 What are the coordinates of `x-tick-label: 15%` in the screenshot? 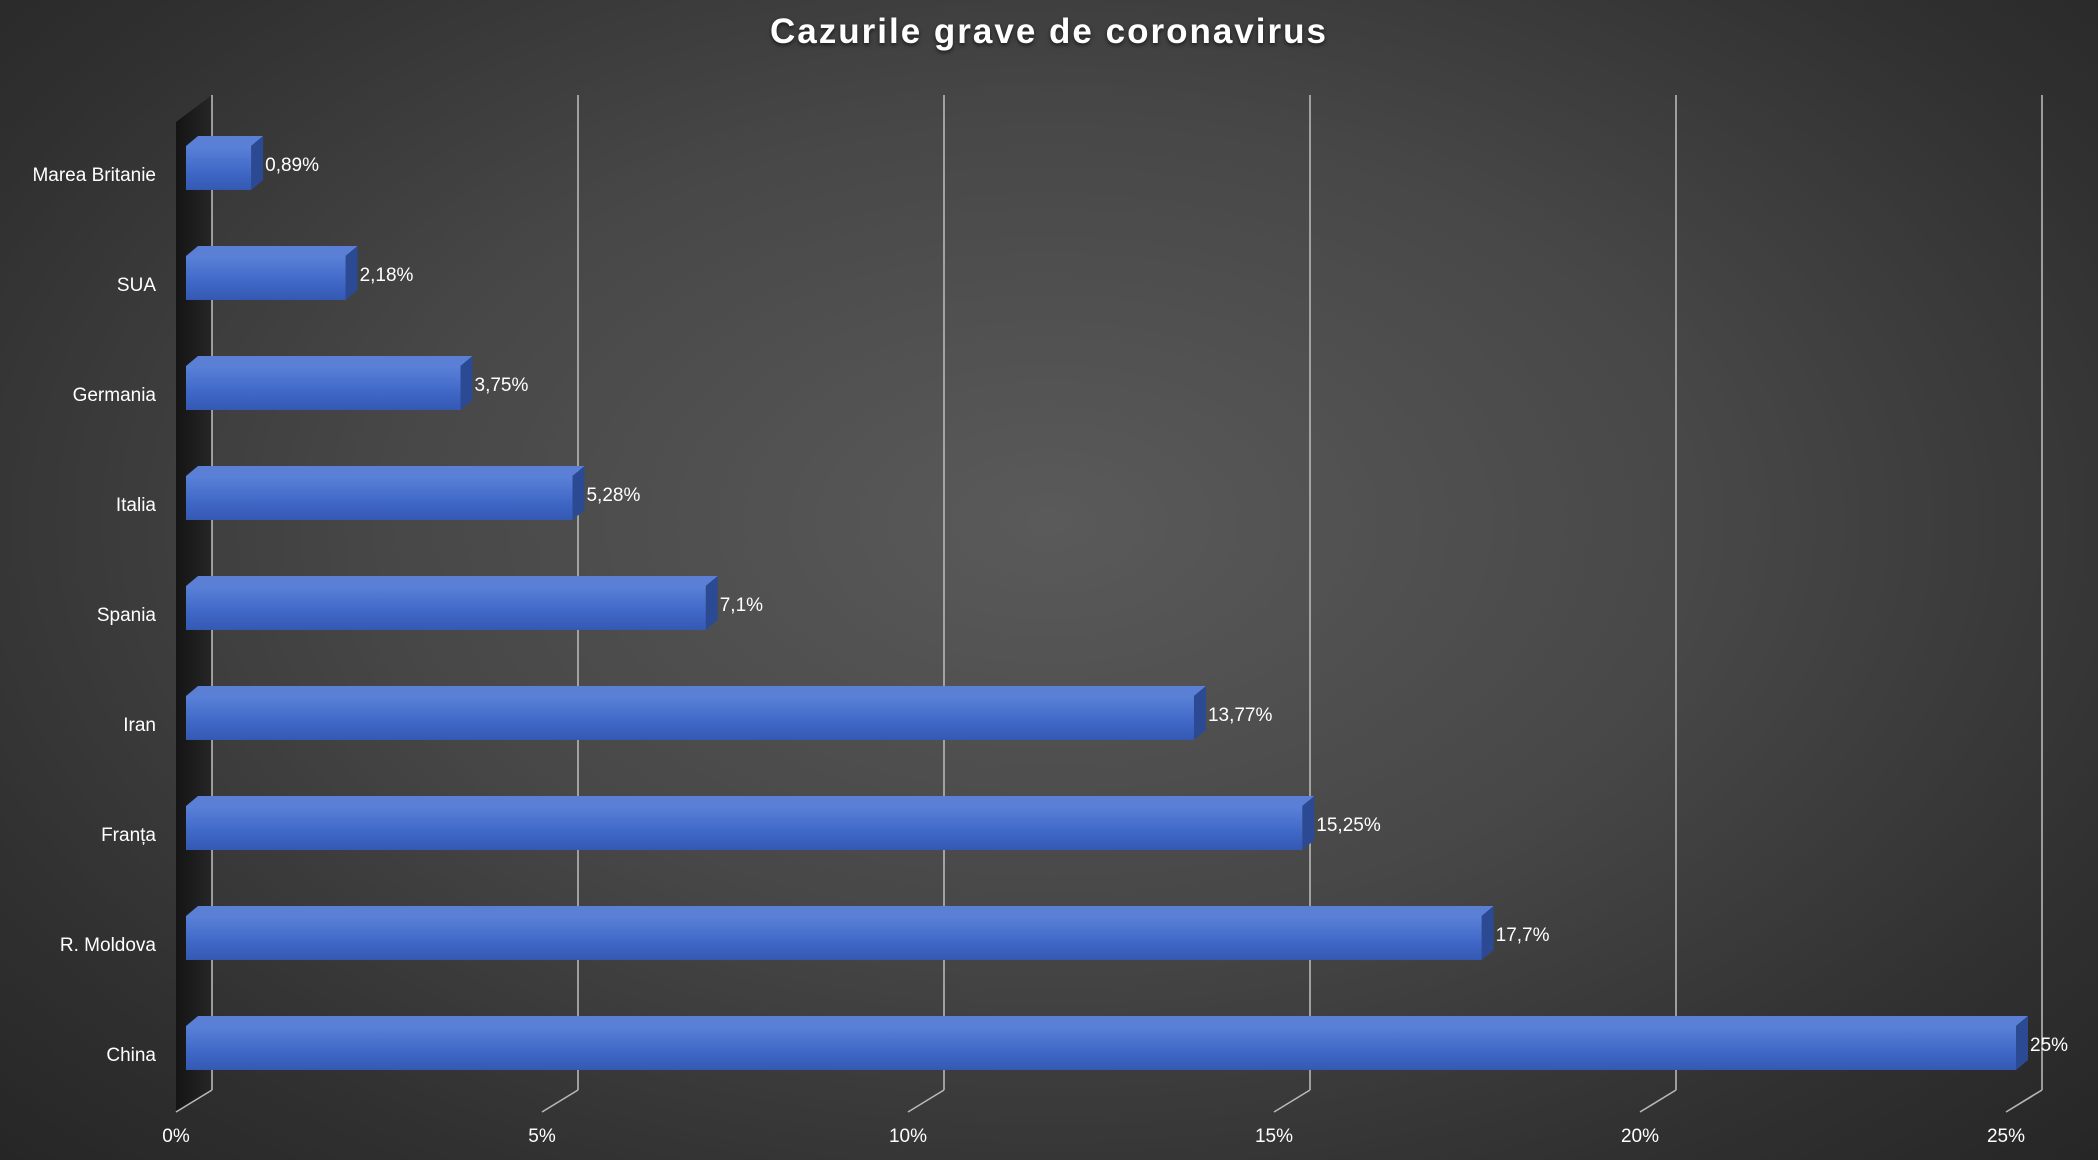 It's located at (1274, 1136).